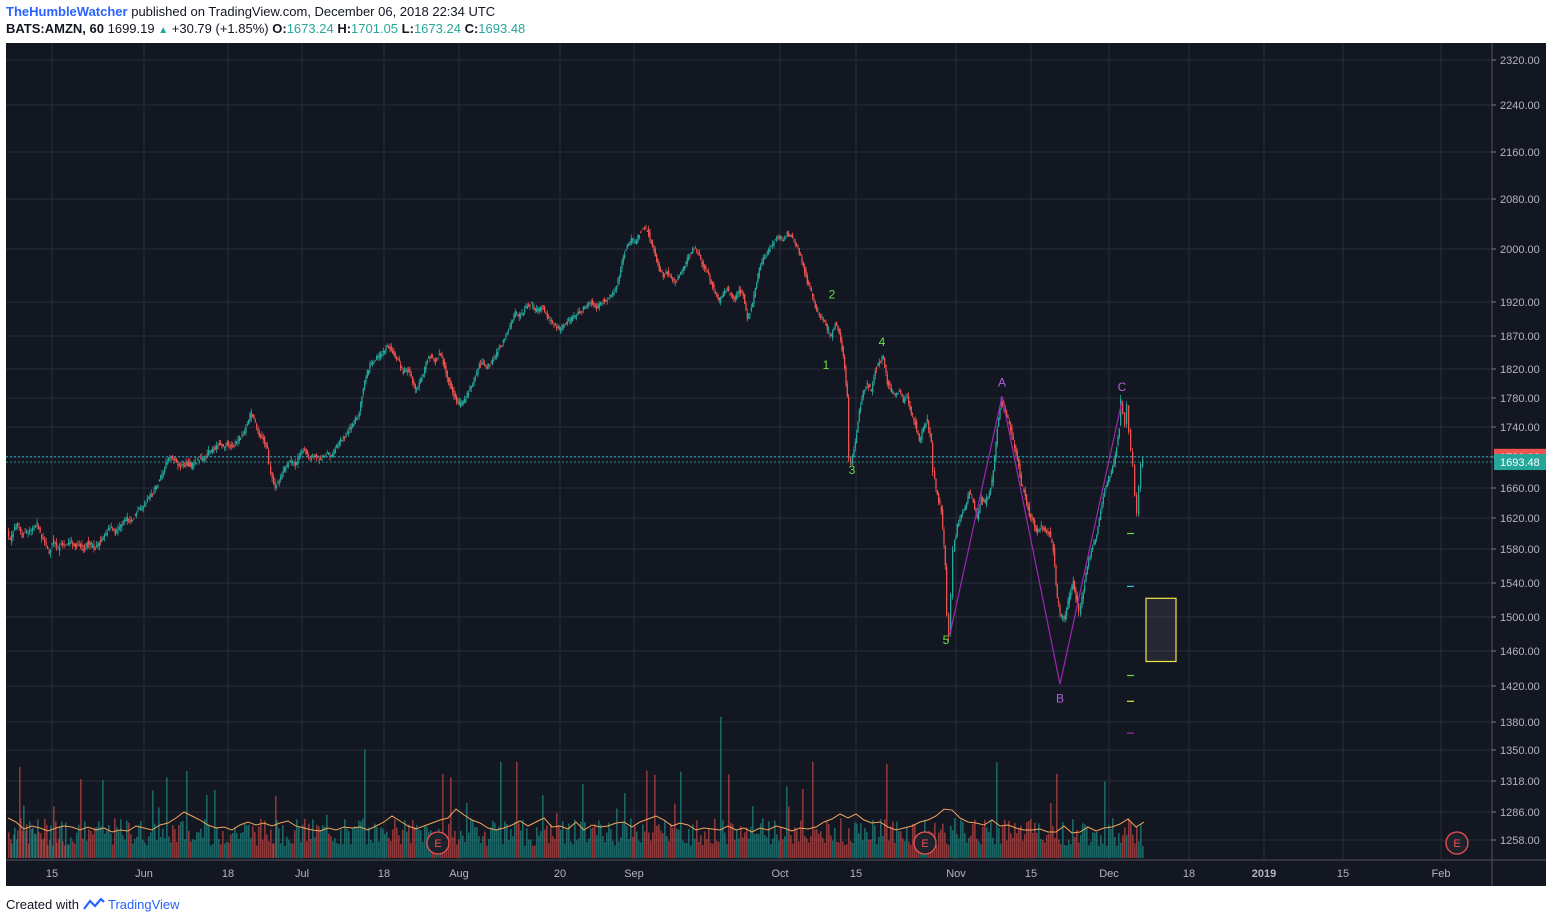  Describe the element at coordinates (1520, 370) in the screenshot. I see `price-axis-label: 1820.00` at that location.